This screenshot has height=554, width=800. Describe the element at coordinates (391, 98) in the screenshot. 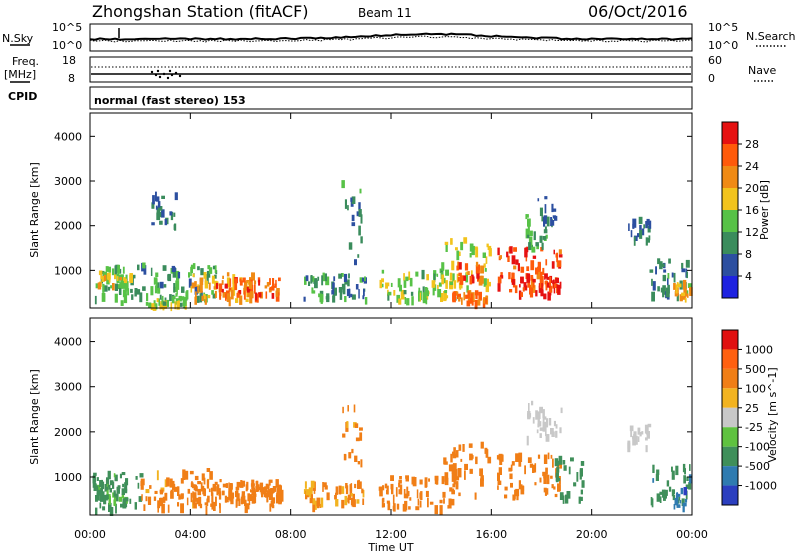

I see `cpid-panel-frame` at that location.